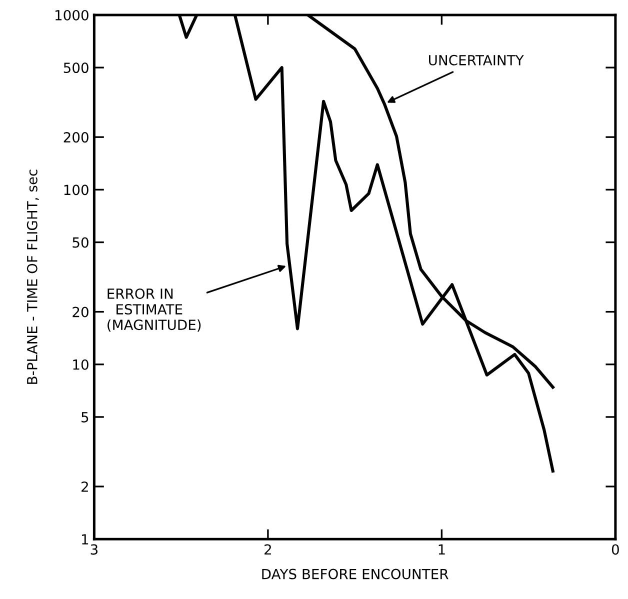  What do you see at coordinates (72, 15) in the screenshot?
I see `y-tick-label: 1000` at bounding box center [72, 15].